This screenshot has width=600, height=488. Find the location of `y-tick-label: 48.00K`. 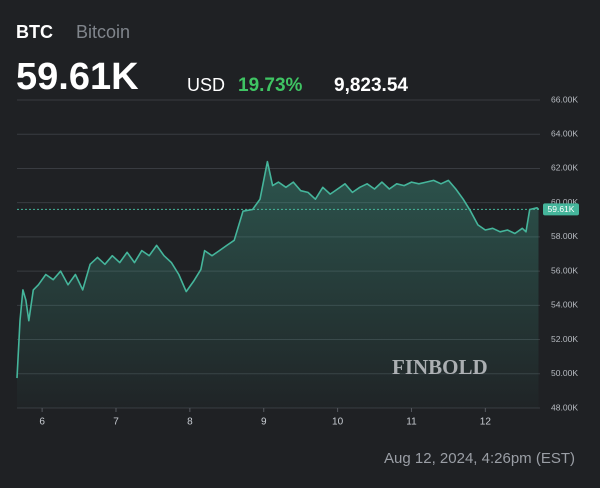

y-tick-label: 48.00K is located at coordinates (564, 407).